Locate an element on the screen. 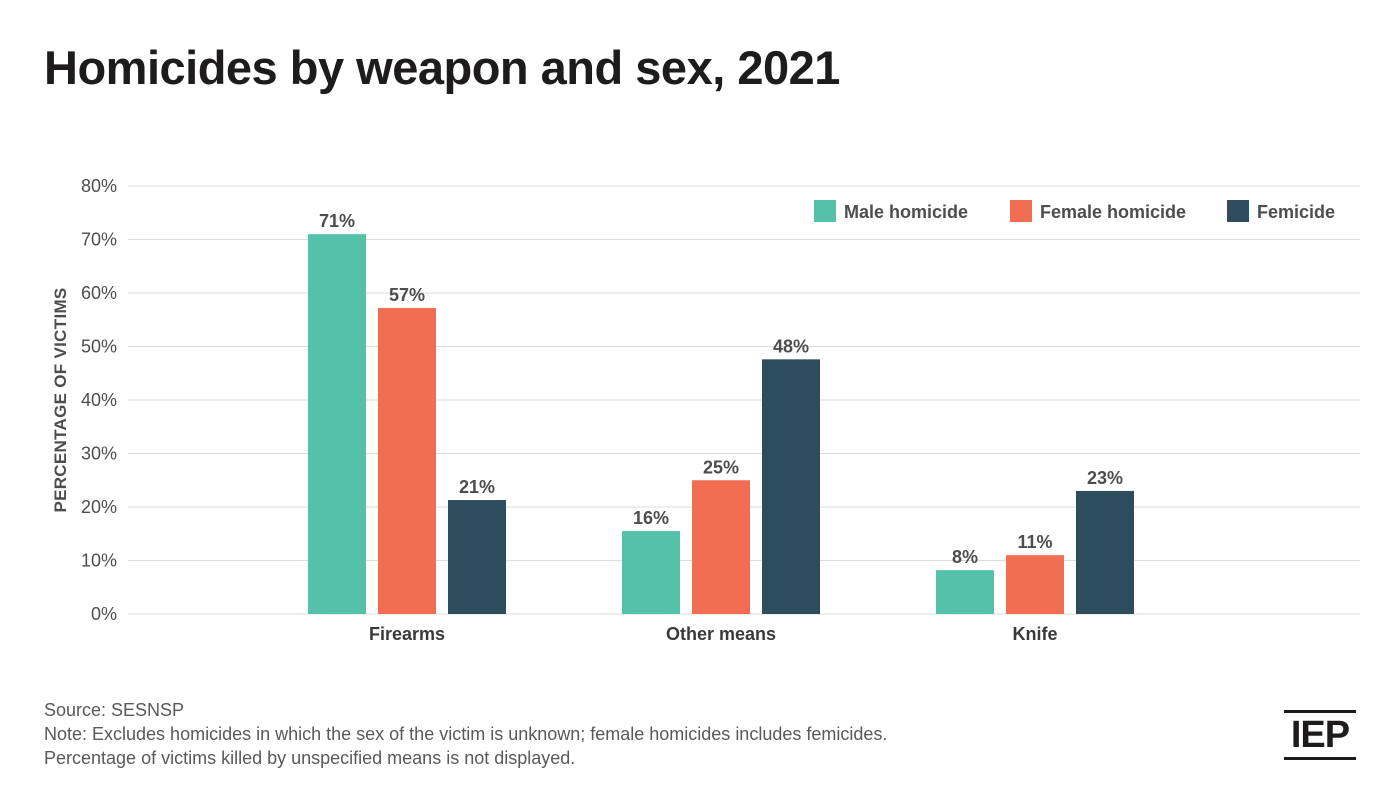 This screenshot has width=1400, height=810. source-note: Source: SESNSP is located at coordinates (114, 710).